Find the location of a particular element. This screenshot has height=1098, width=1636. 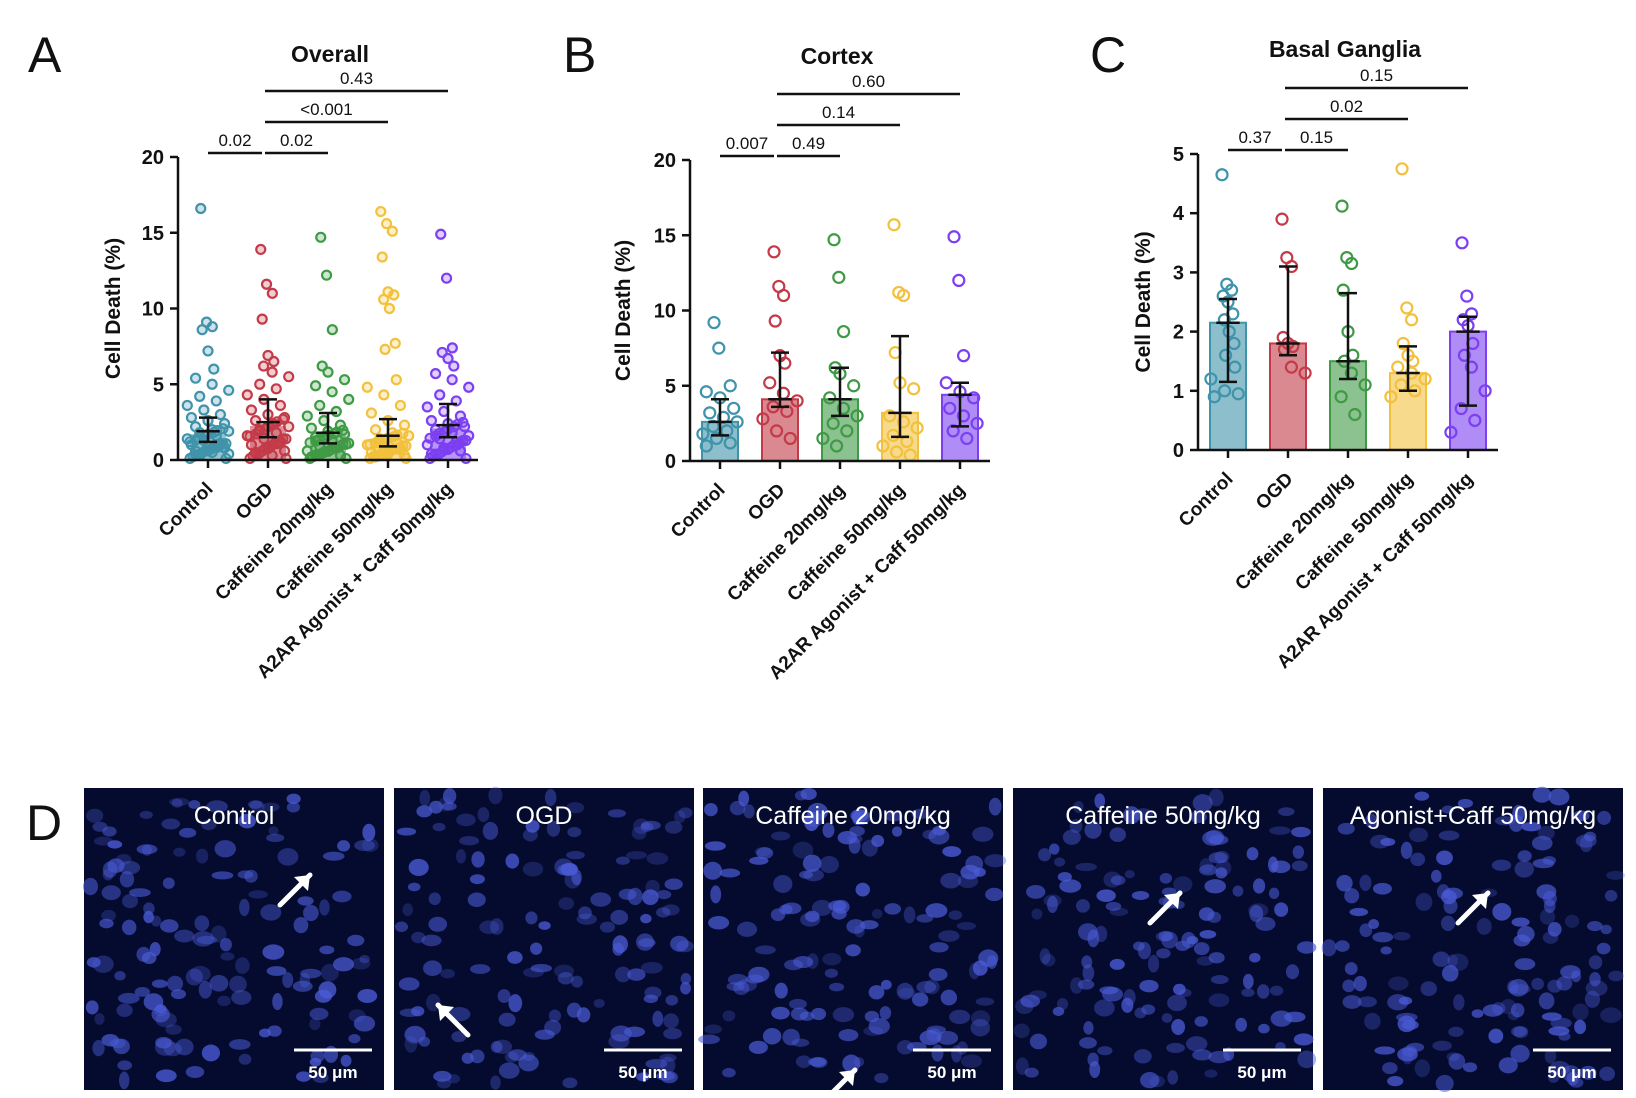

micrograph-label: Caffeine 50mg/kg is located at coordinates (1163, 816).